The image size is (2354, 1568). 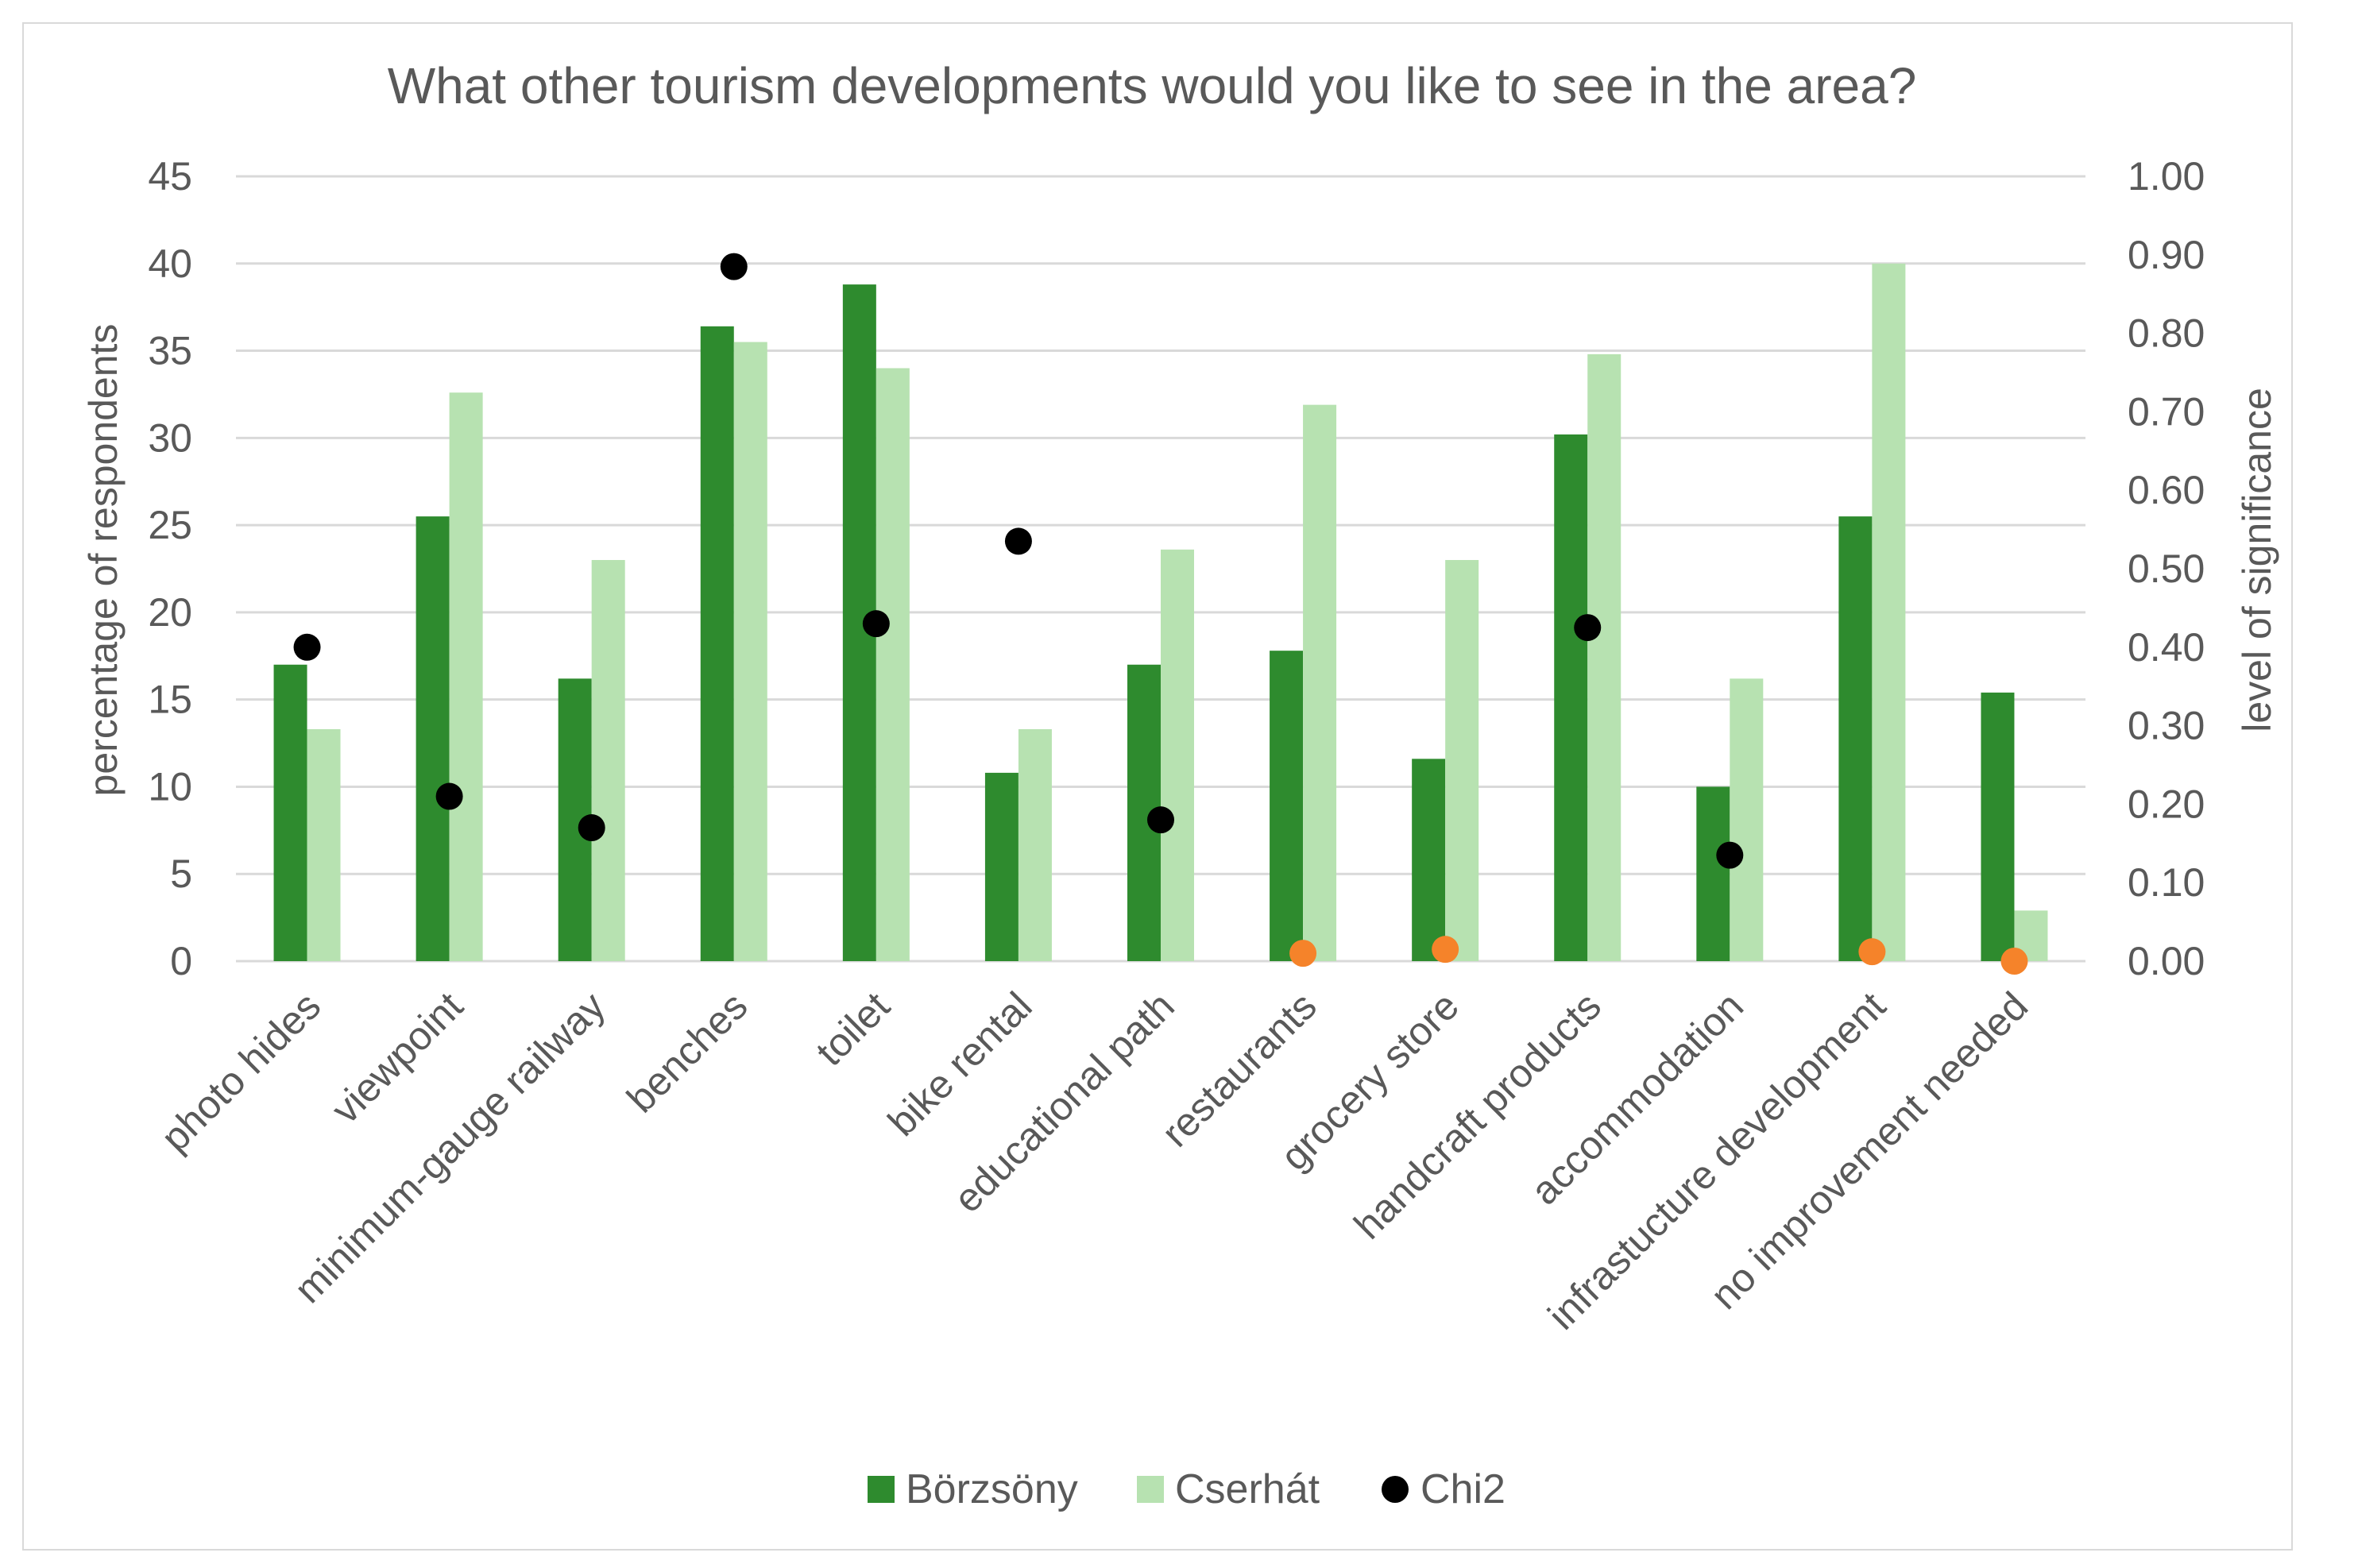 I want to click on category-label: handcraft products, so click(x=1478, y=1115).